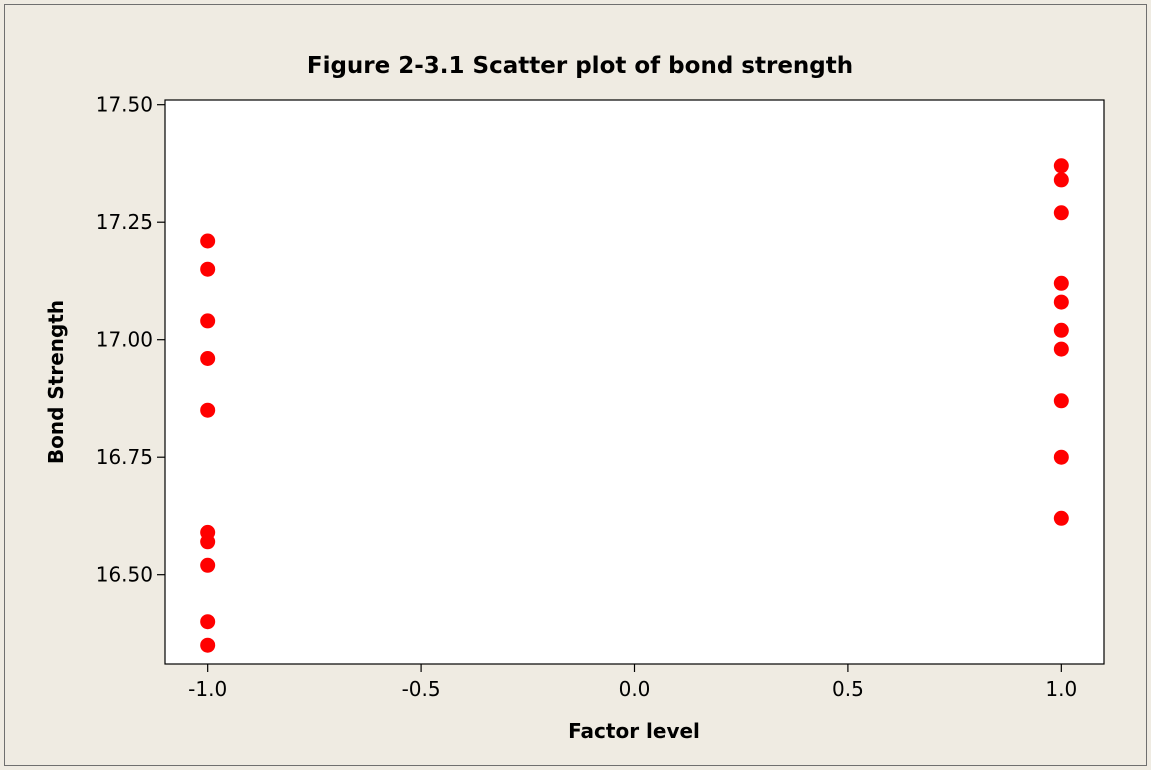  Describe the element at coordinates (124, 105) in the screenshot. I see `y-tick-label: 17.50` at that location.